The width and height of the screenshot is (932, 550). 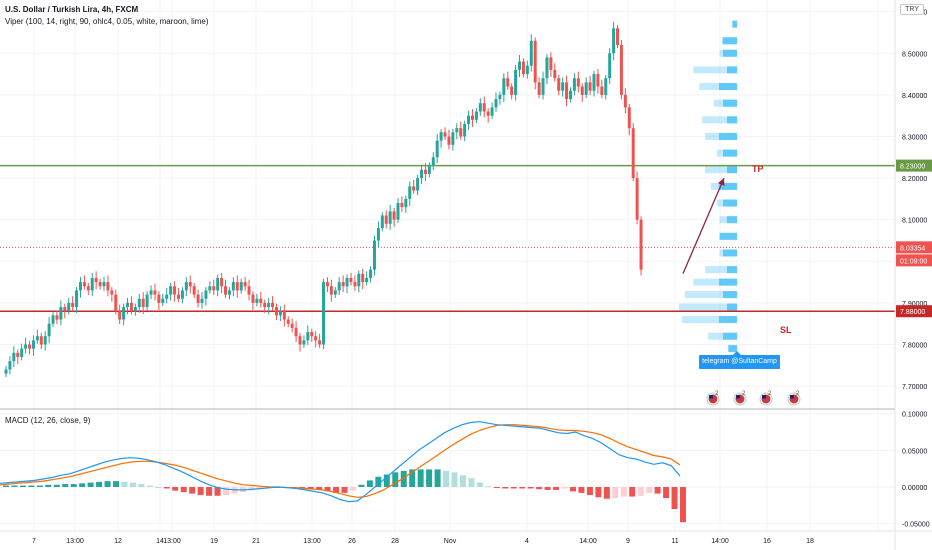 What do you see at coordinates (737, 249) in the screenshot?
I see `annotations: TP SL` at bounding box center [737, 249].